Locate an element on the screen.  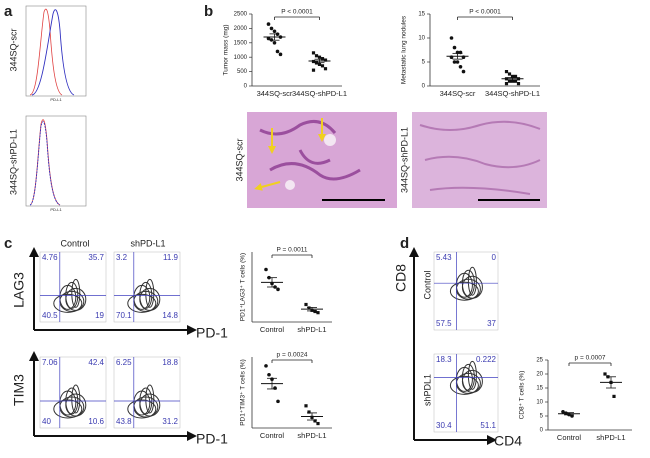
quadrant-percent: 4.76 is located at coordinates (50, 257).